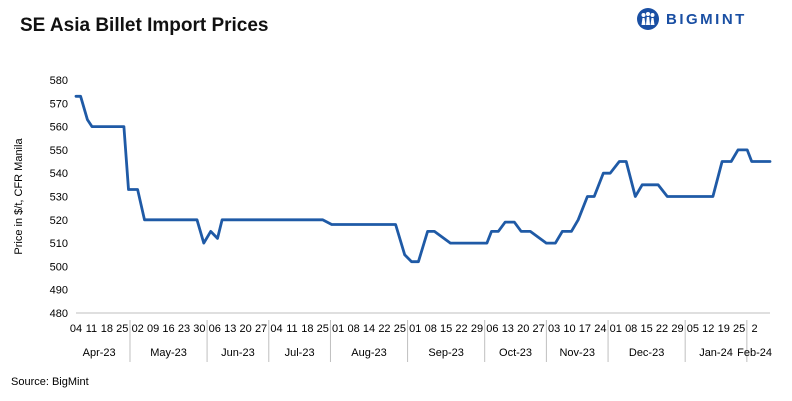  I want to click on month-label: Sep-23, so click(445, 353).